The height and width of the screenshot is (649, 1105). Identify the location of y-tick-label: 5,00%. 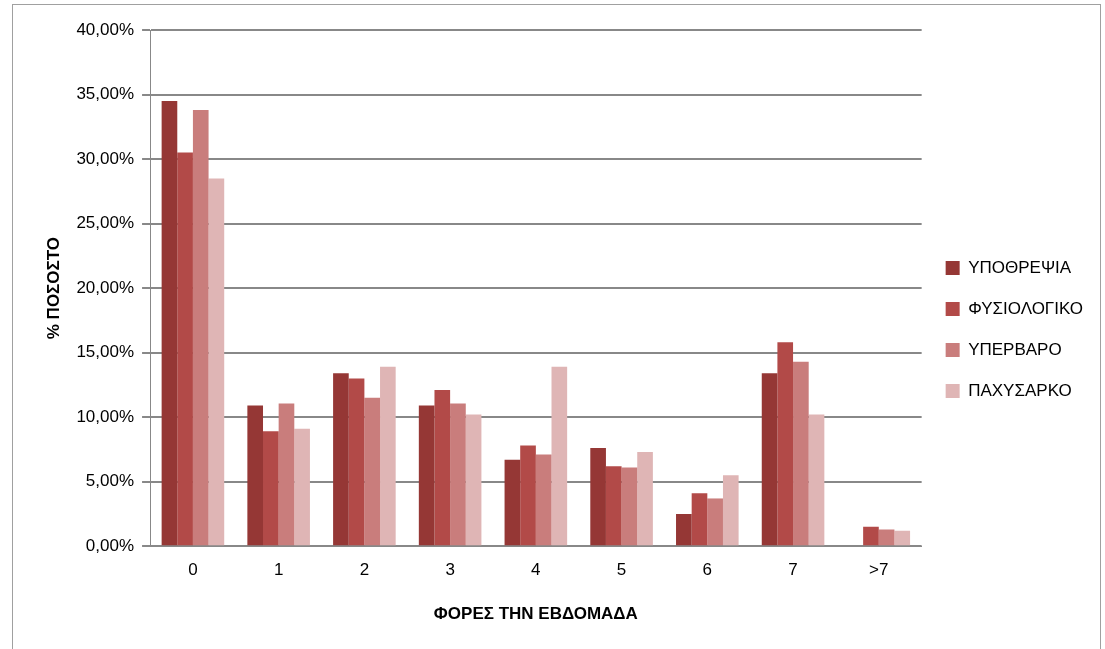
(110, 481).